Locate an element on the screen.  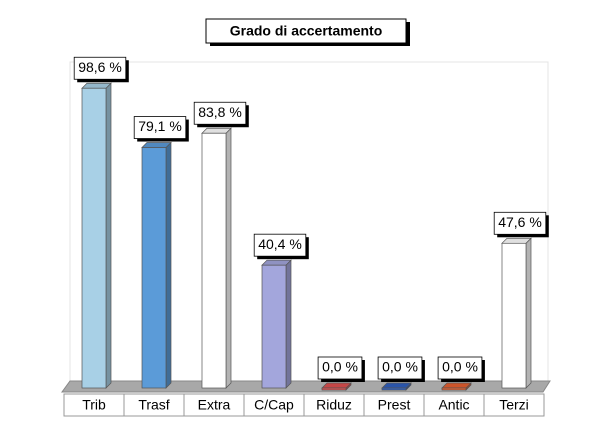
value-label: 79,1 % is located at coordinates (160, 126).